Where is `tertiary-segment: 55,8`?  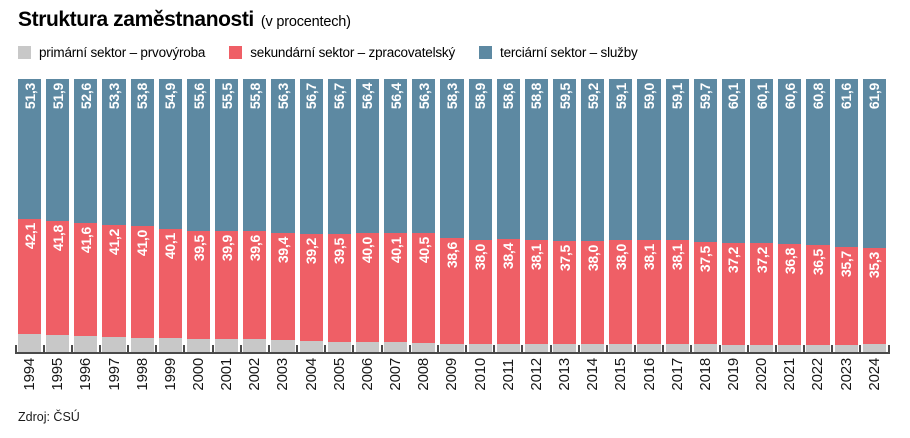
tertiary-segment: 55,8 is located at coordinates (255, 155).